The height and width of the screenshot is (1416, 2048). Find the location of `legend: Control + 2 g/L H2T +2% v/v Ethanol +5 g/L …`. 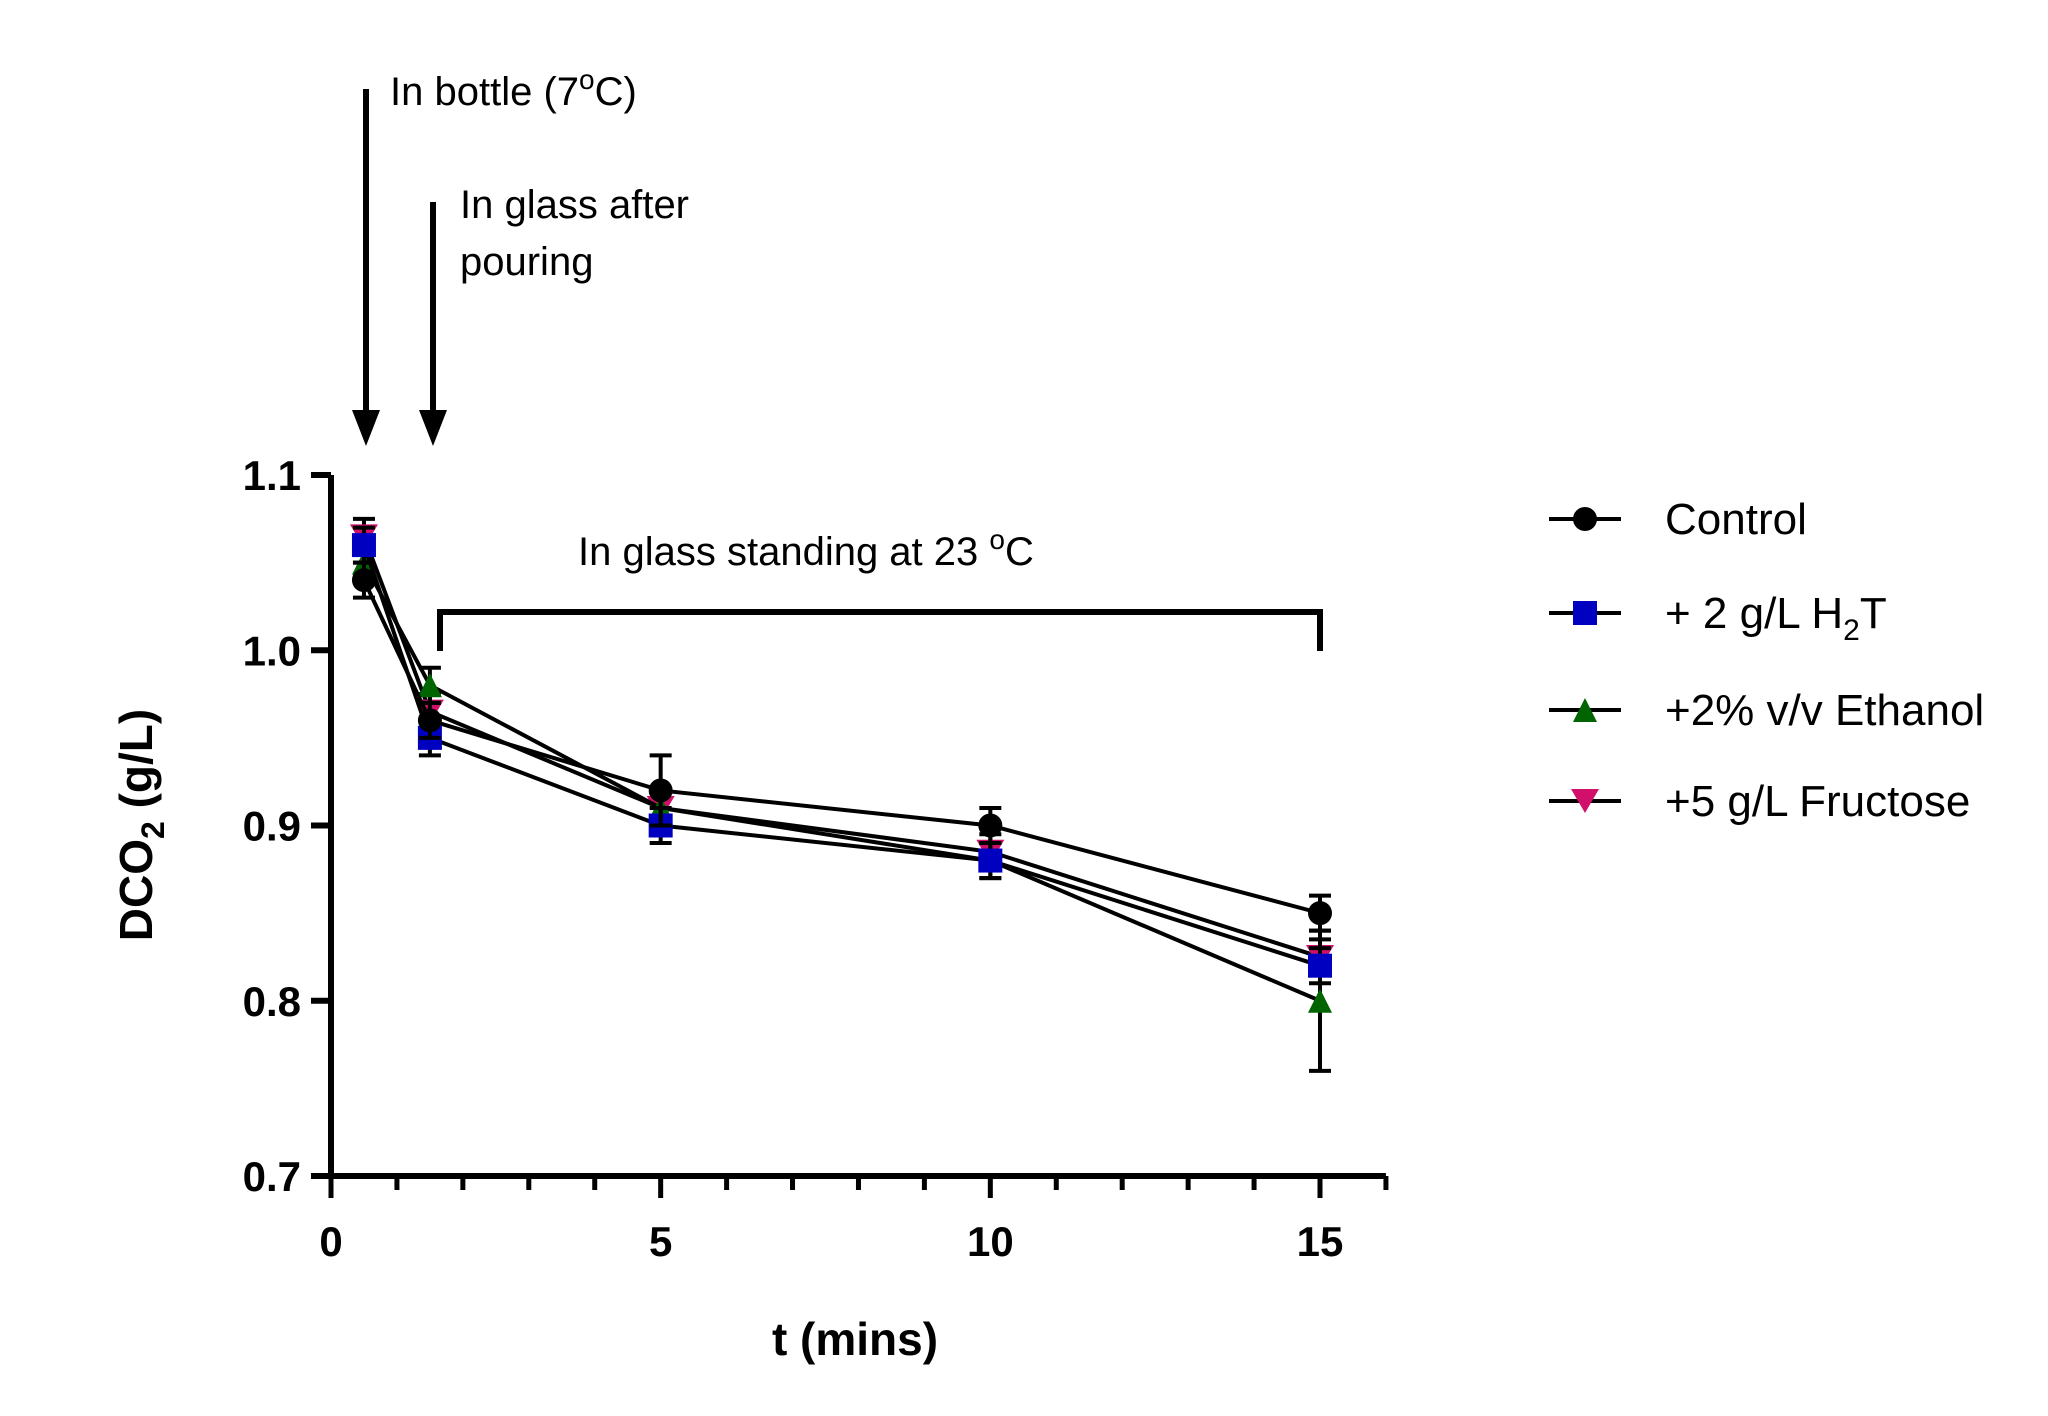

legend: Control + 2 g/L H2T +2% v/v Ethanol +5 g/L … is located at coordinates (1766, 660).